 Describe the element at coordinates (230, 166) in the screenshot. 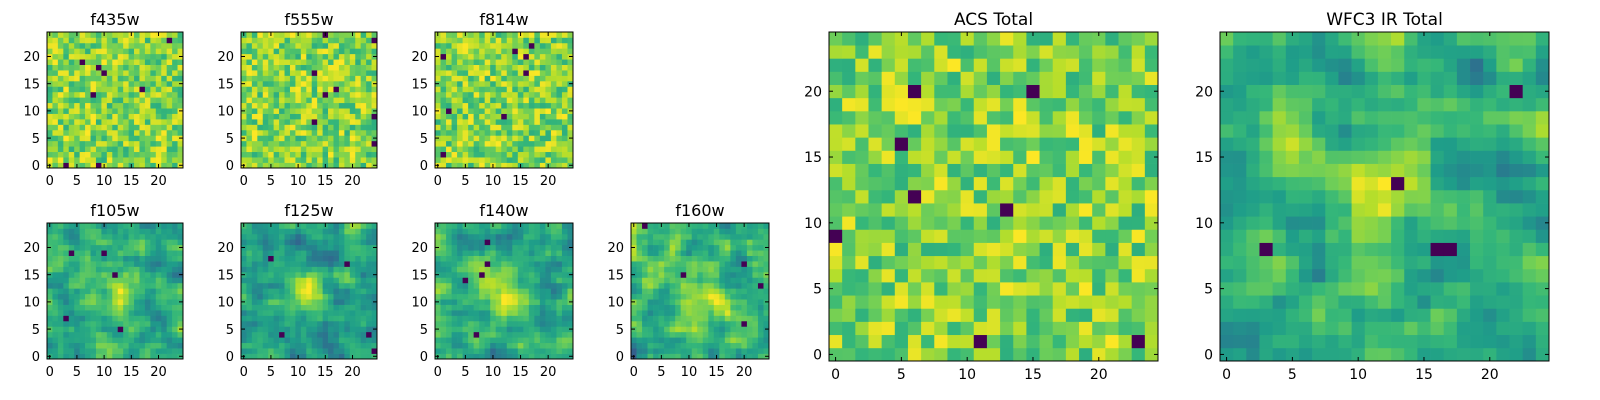

I see `y-tick-label: 0` at that location.